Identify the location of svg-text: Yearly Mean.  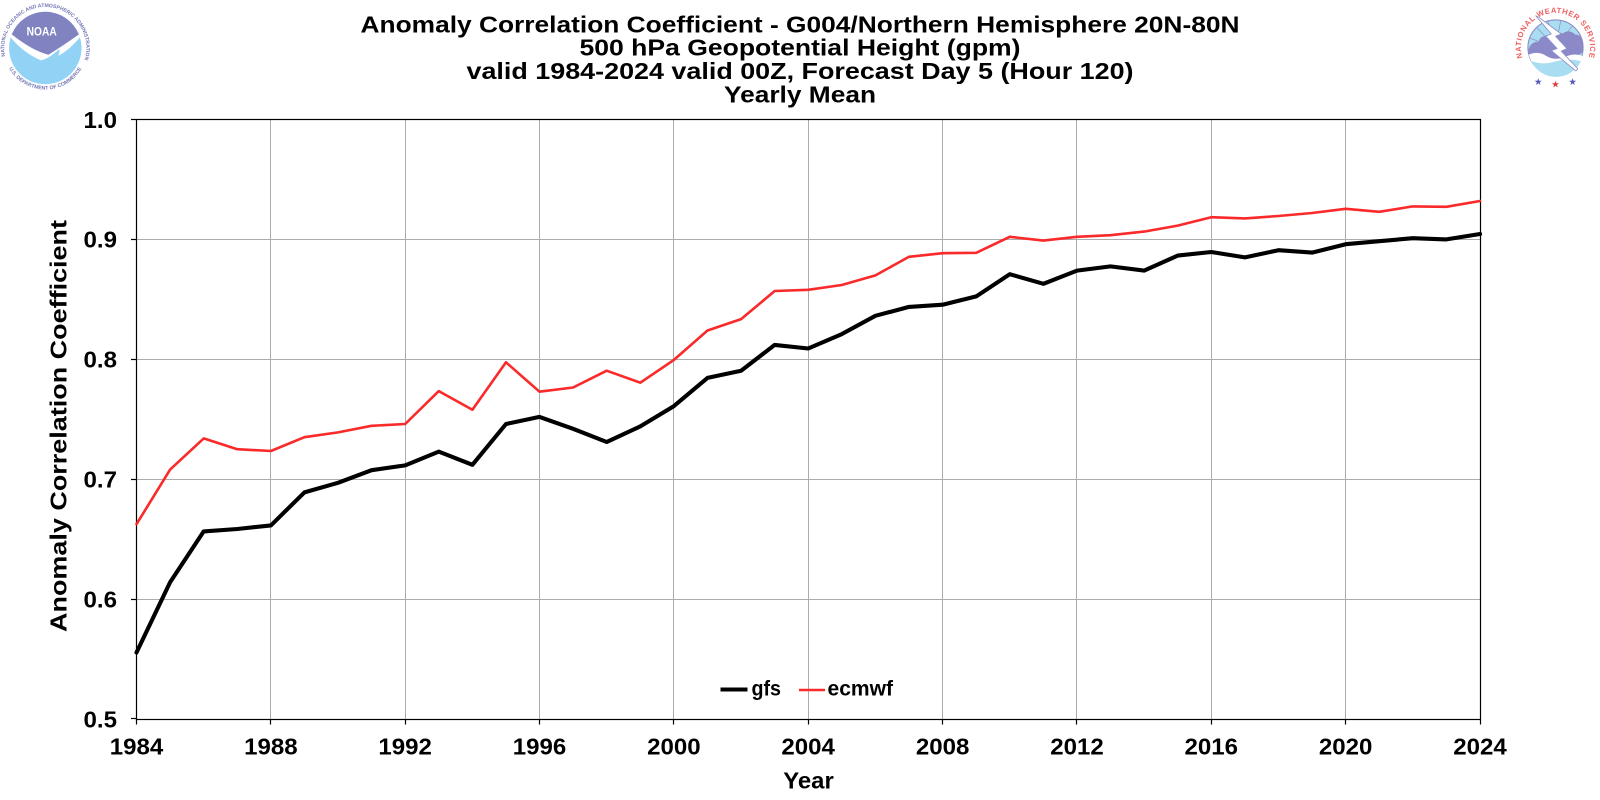
(800, 94).